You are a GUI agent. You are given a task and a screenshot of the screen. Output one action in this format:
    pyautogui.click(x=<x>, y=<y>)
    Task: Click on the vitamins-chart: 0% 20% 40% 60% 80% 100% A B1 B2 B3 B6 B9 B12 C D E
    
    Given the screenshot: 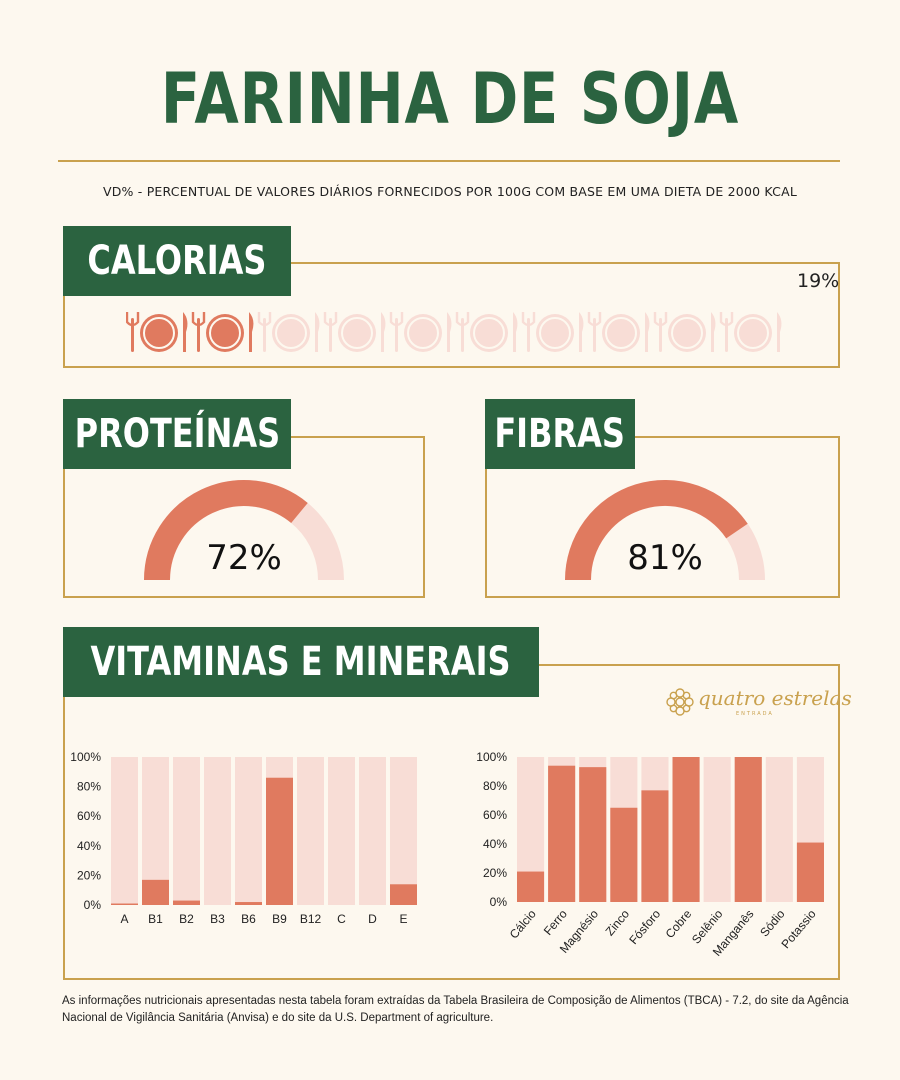 What is the action you would take?
    pyautogui.click(x=243, y=838)
    